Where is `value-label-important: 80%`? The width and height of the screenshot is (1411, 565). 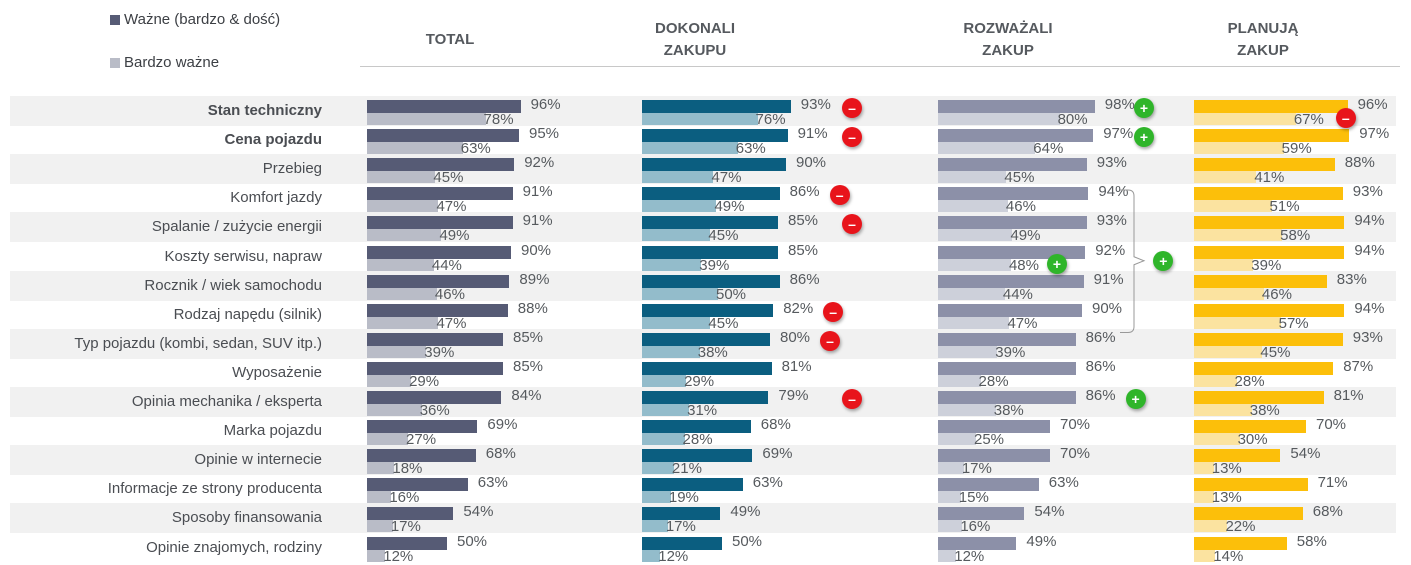 value-label-important: 80% is located at coordinates (795, 337).